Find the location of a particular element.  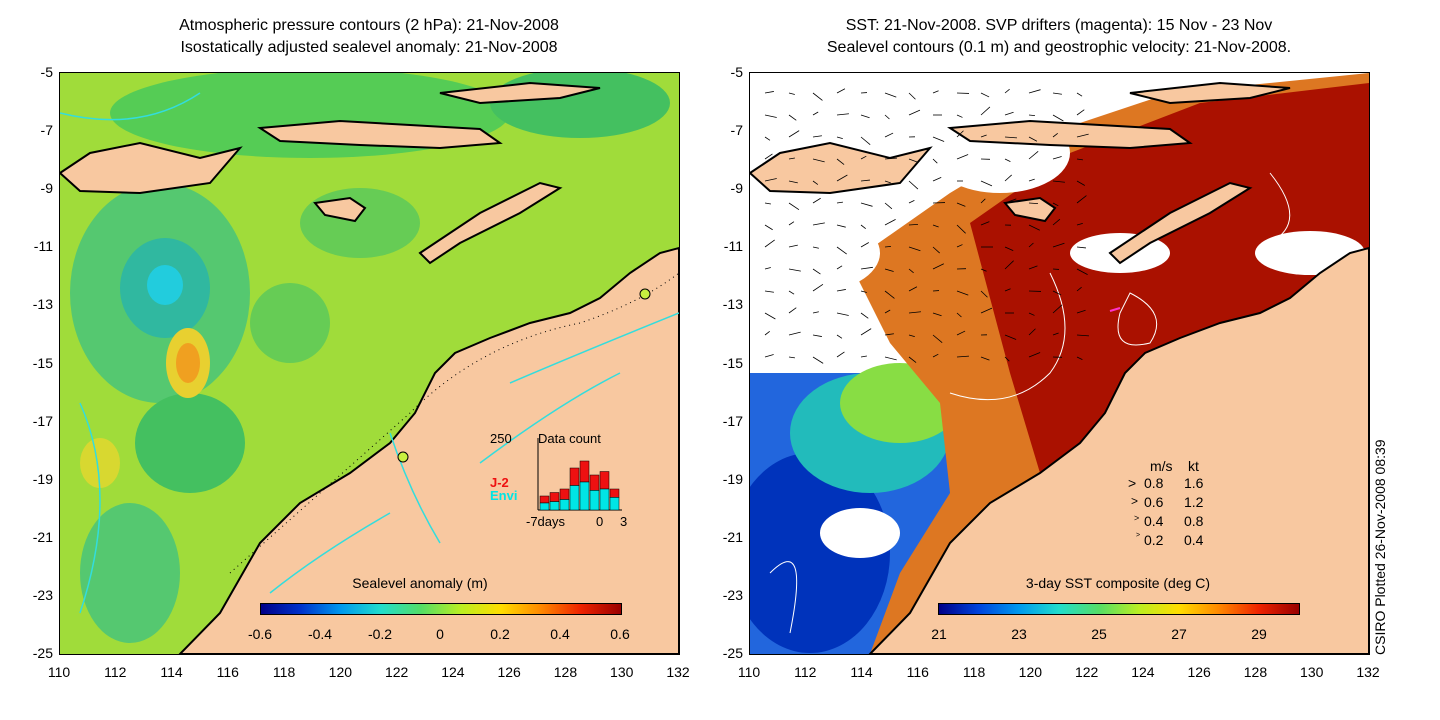

left-y-tick: -17 is located at coordinates (42, 420).